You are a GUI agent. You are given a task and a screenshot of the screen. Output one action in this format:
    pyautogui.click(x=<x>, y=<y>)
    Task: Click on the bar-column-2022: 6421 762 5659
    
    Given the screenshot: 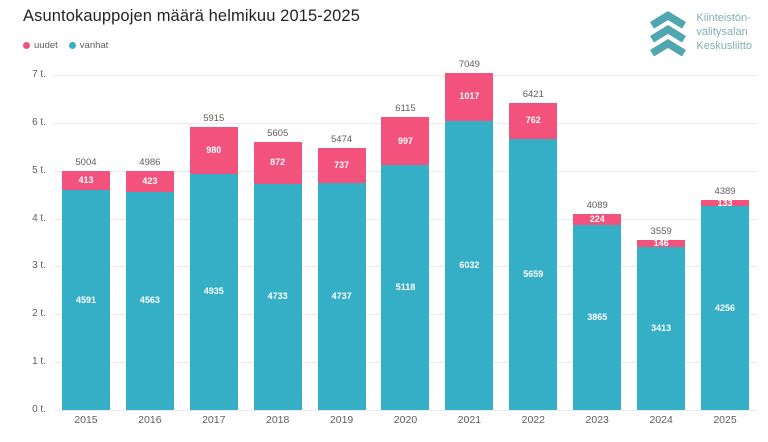 What is the action you would take?
    pyautogui.click(x=533, y=242)
    